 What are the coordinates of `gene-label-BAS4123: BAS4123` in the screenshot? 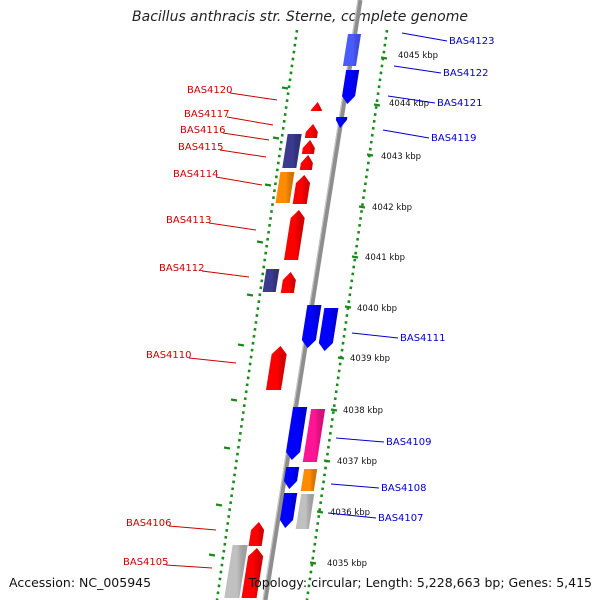 It's located at (448, 39).